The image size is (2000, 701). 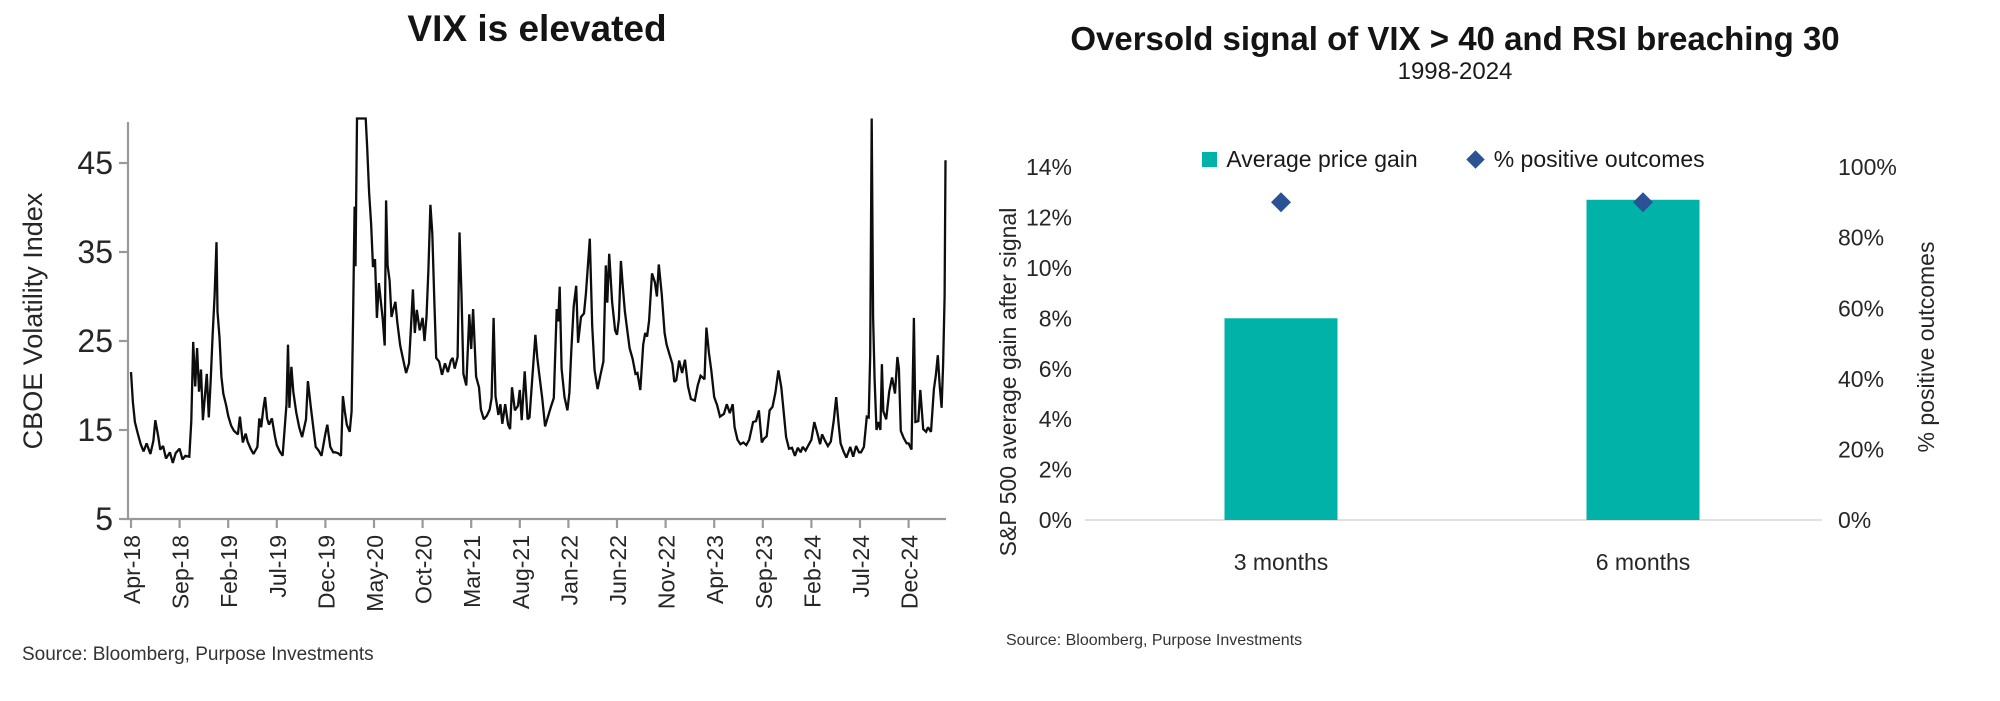 What do you see at coordinates (95, 163) in the screenshot?
I see `y-tick-label: 45` at bounding box center [95, 163].